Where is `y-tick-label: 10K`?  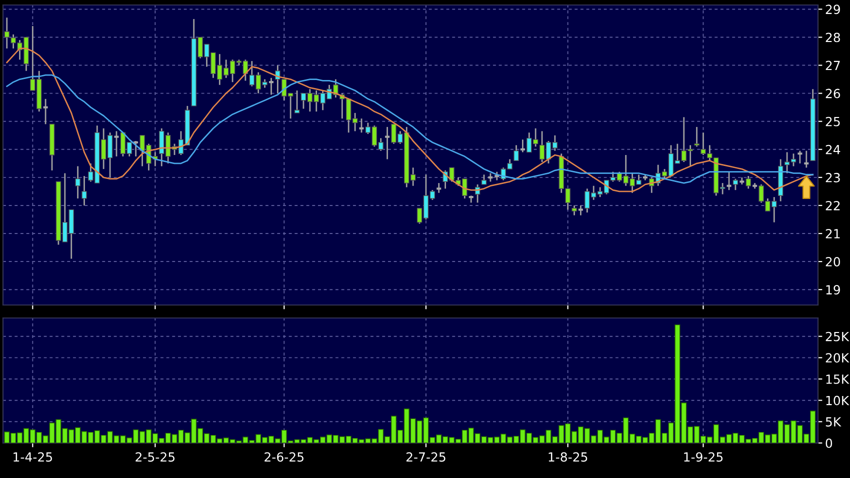
y-tick-label: 10K is located at coordinates (838, 401).